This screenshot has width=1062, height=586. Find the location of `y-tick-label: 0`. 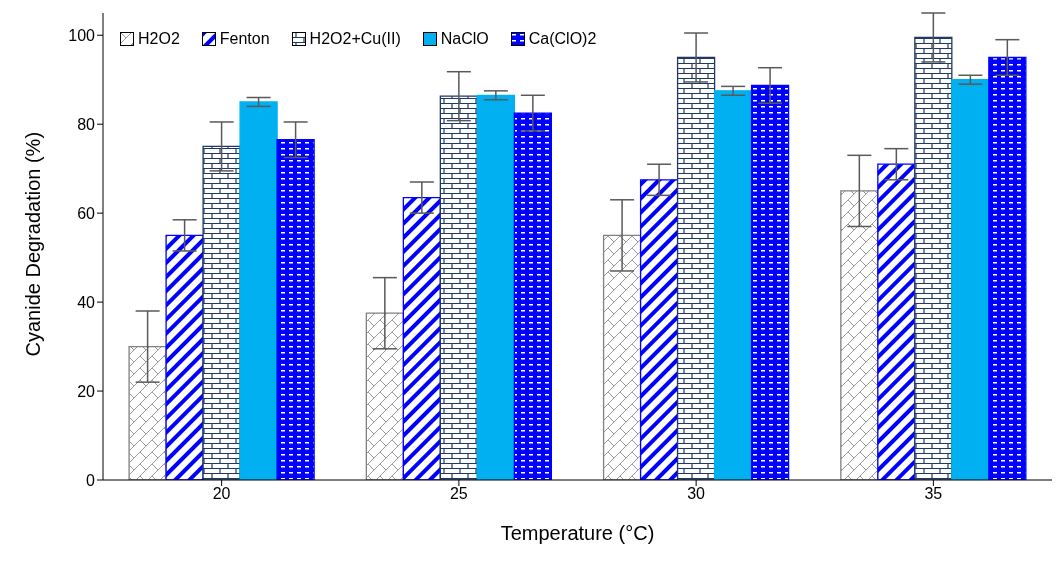

y-tick-label: 0 is located at coordinates (91, 480).